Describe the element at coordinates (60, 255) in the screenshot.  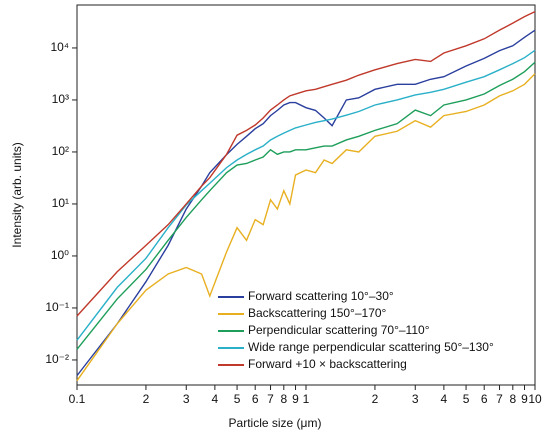
I see `y-tick-label: 10⁰` at that location.